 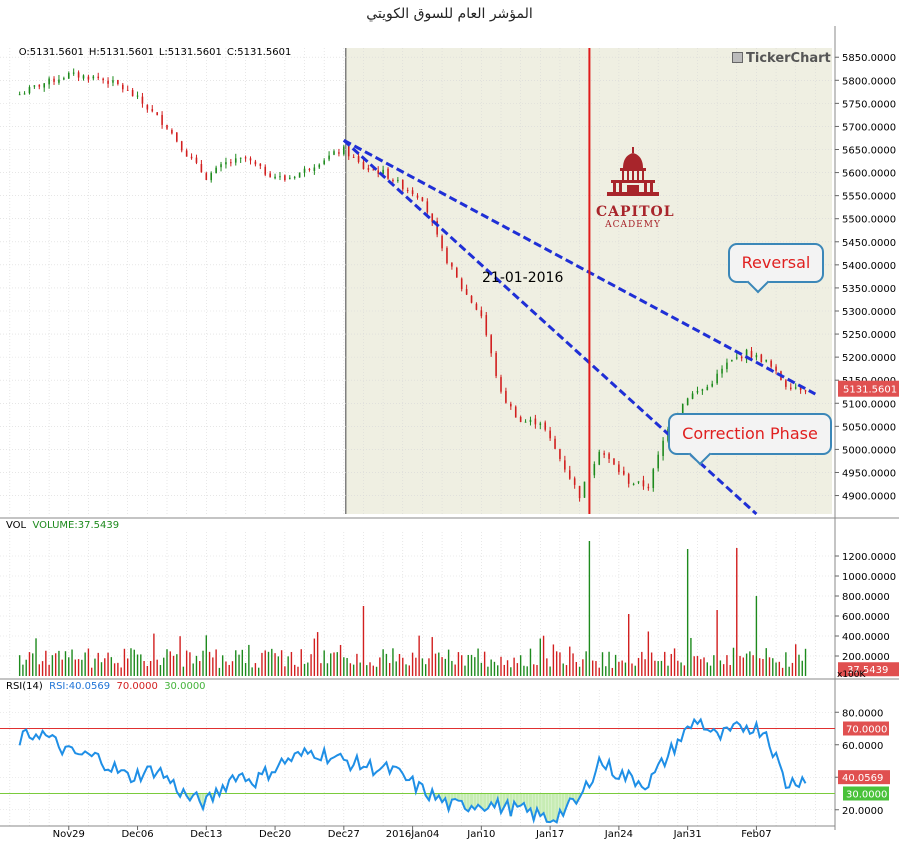 I want to click on price-axis-label: 4900.0000, so click(x=869, y=497).